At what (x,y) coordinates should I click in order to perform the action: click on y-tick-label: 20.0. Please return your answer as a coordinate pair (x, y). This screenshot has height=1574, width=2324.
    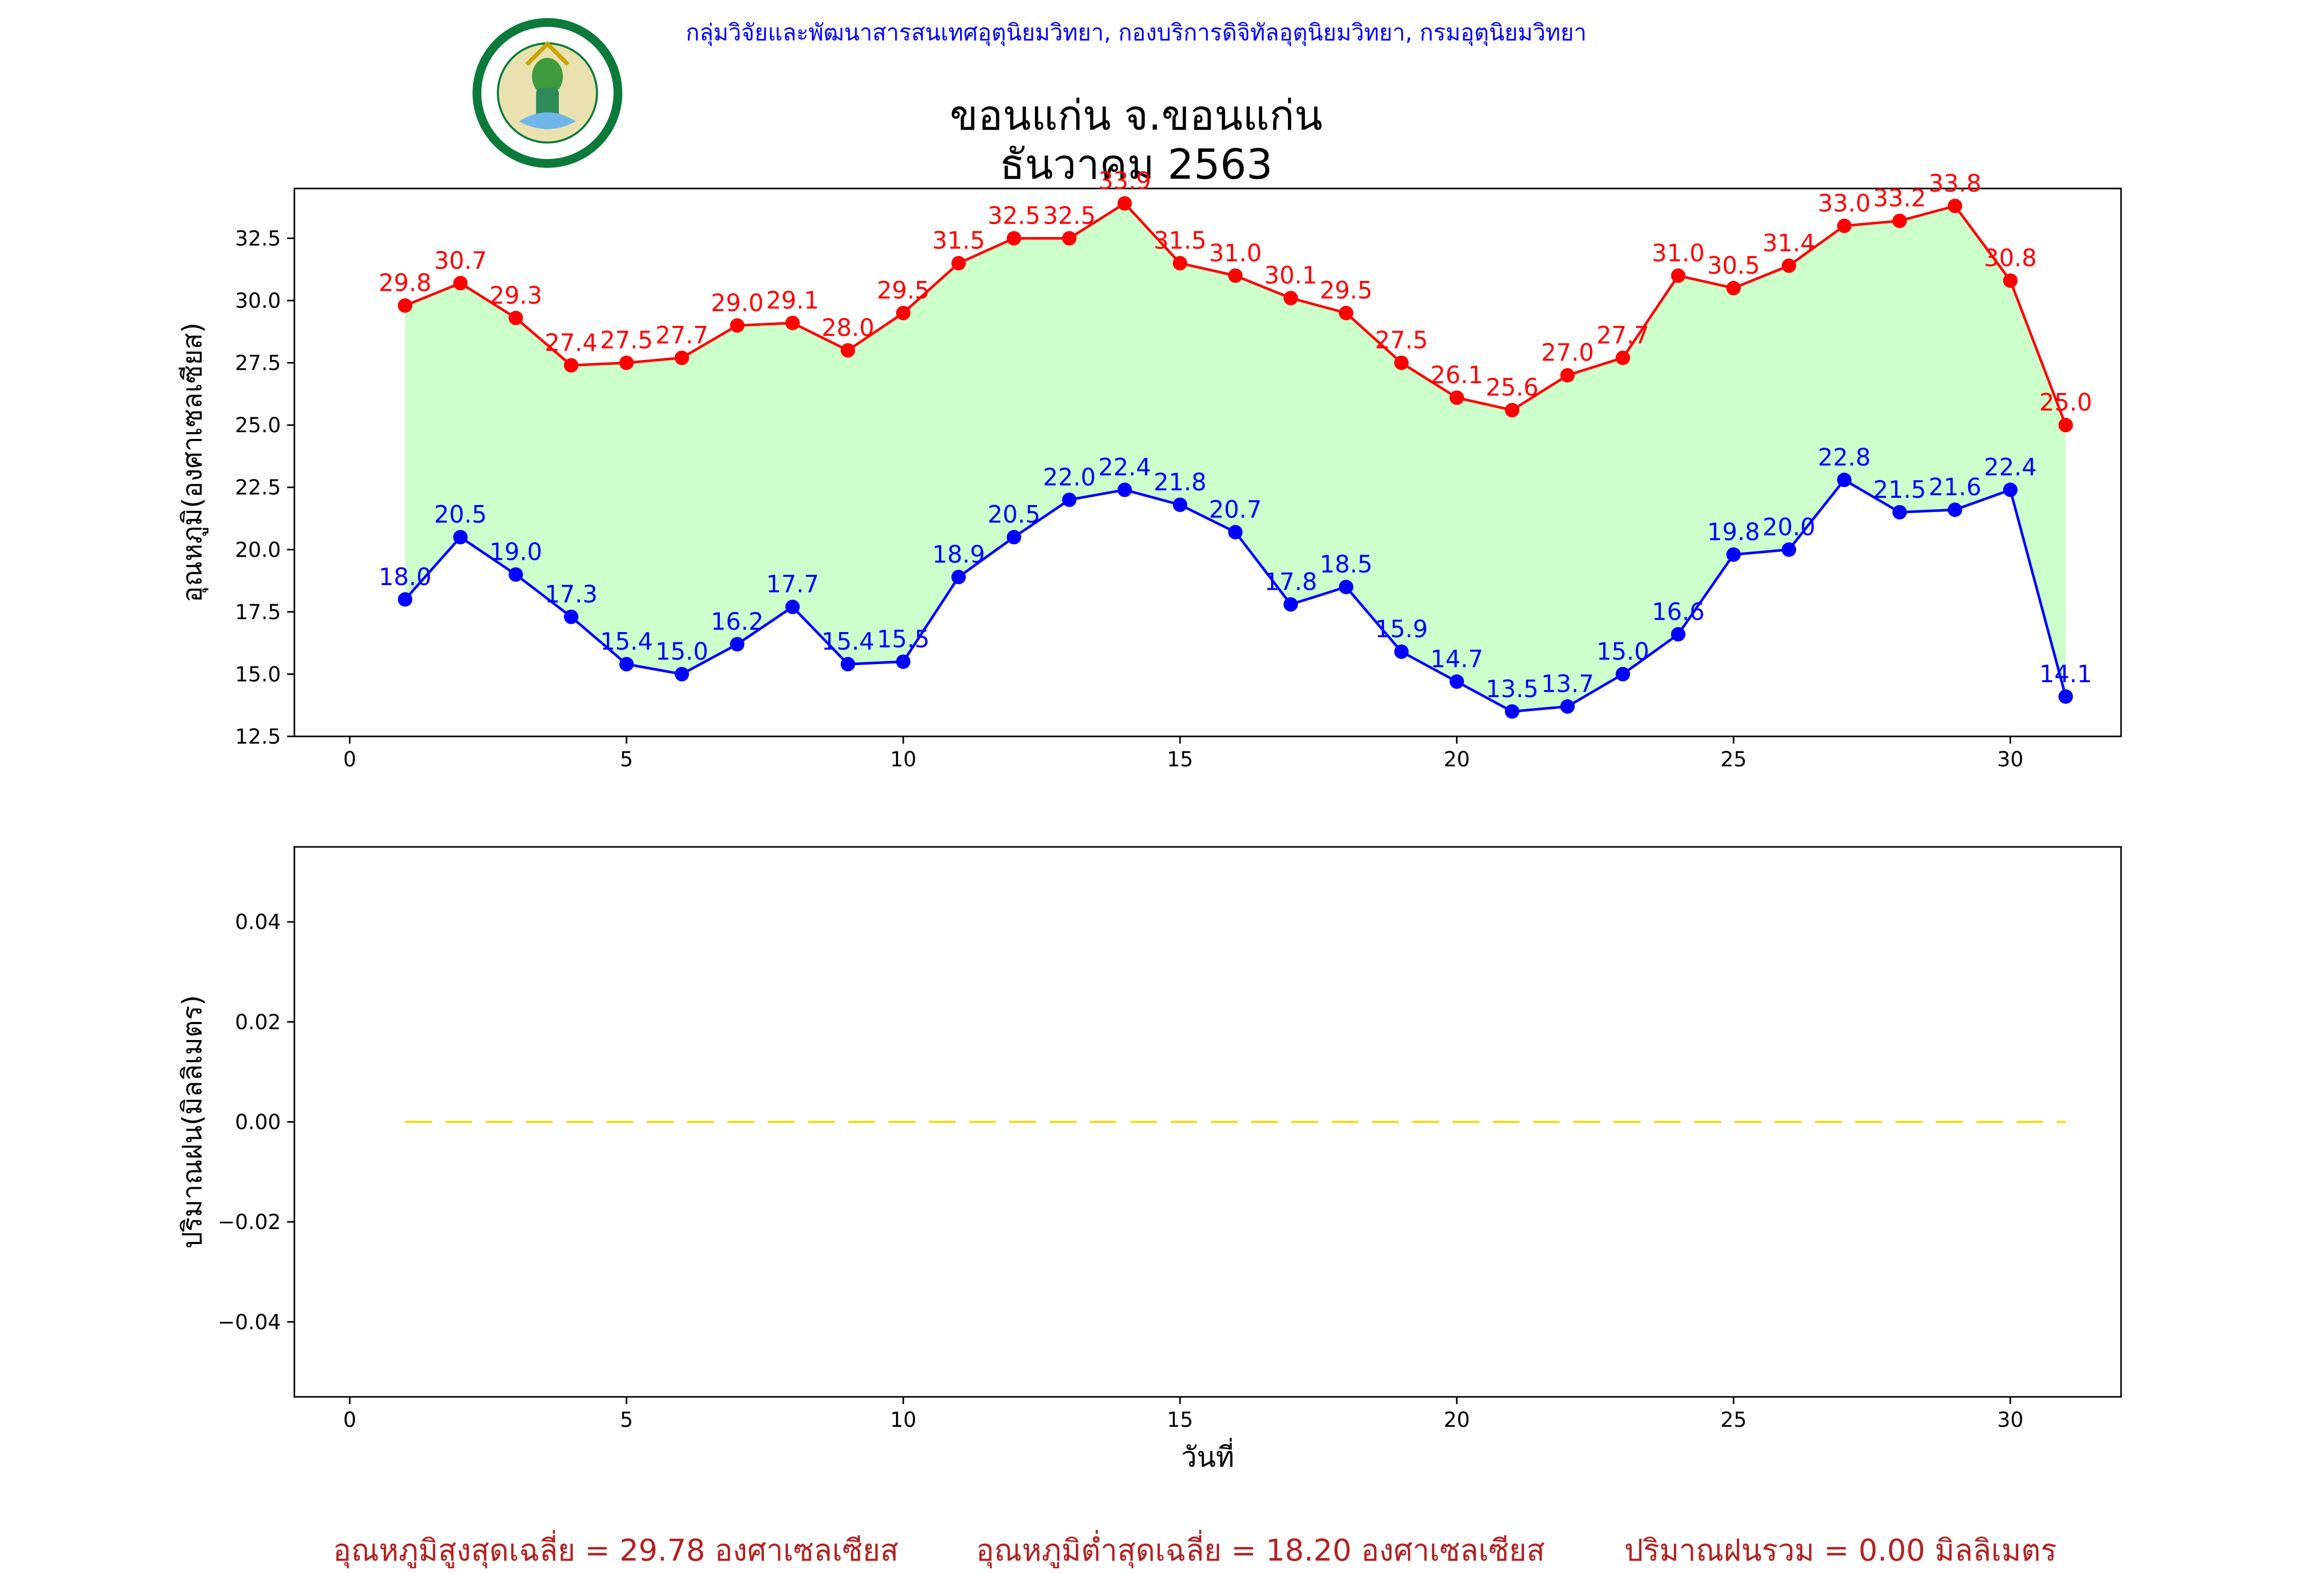
    Looking at the image, I should click on (258, 550).